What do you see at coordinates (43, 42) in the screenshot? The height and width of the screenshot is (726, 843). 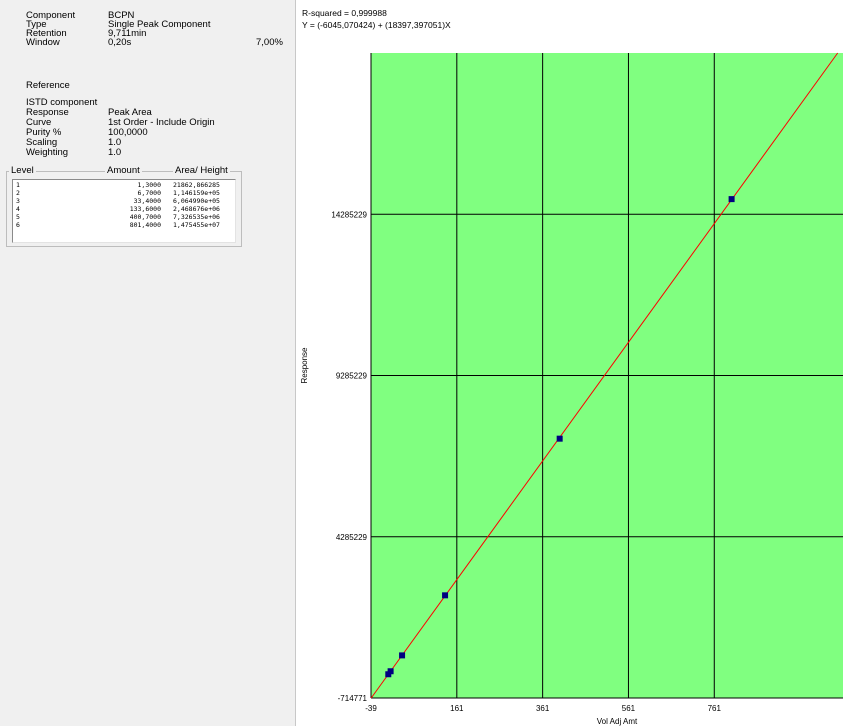 I see `window-label: Window` at bounding box center [43, 42].